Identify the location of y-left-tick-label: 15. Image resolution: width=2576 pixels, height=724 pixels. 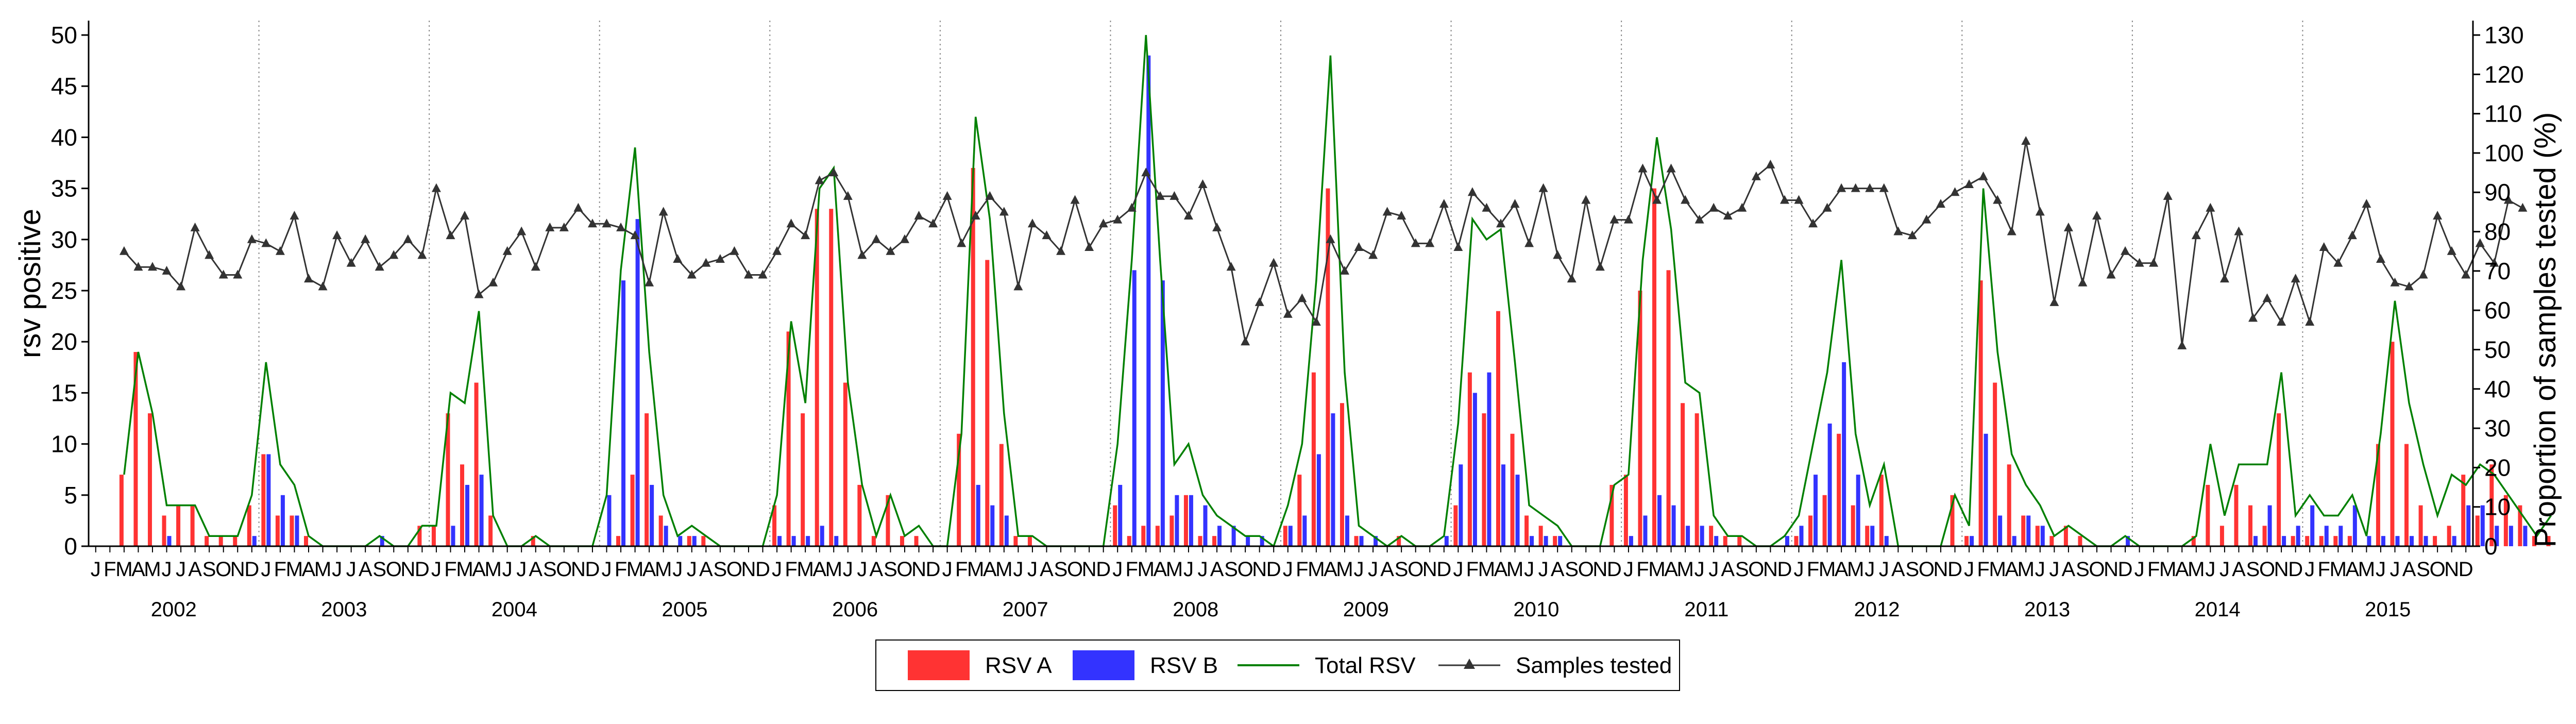
(64, 392).